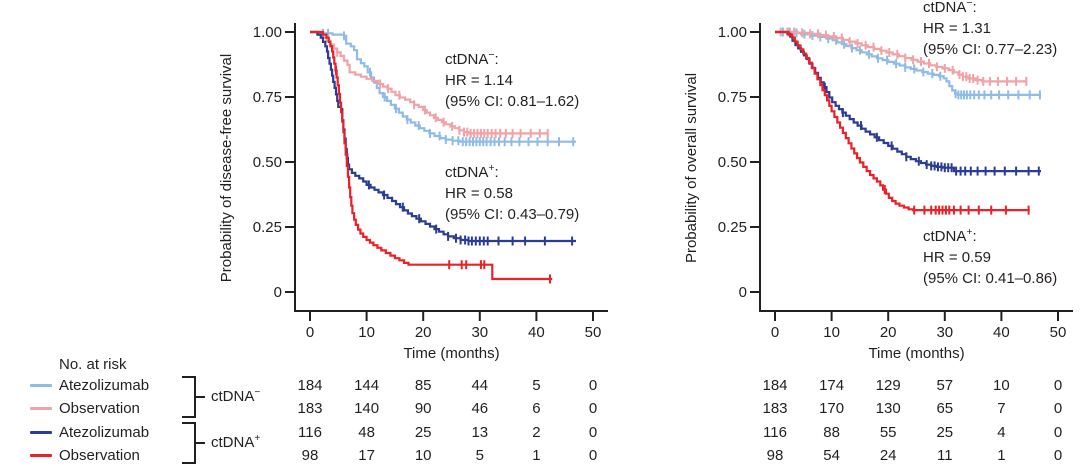 This screenshot has height=471, width=1080. Describe the element at coordinates (480, 455) in the screenshot. I see `risk-count-observation-ctdna: 5` at that location.